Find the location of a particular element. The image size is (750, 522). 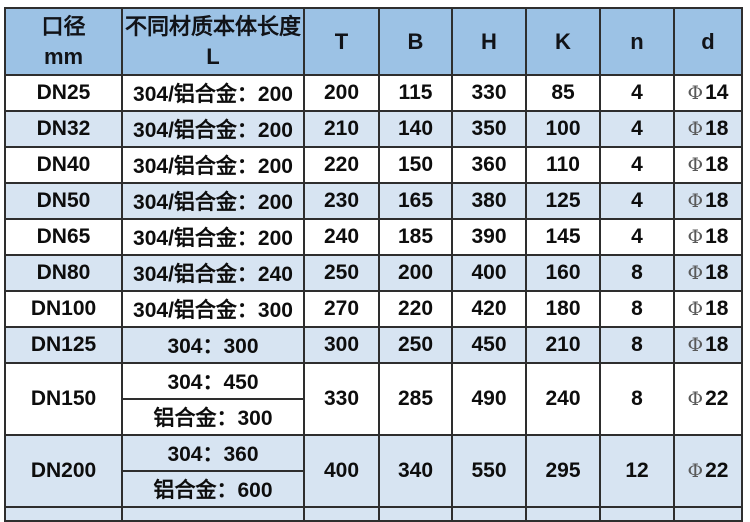

cell-b: 250 is located at coordinates (415, 345).